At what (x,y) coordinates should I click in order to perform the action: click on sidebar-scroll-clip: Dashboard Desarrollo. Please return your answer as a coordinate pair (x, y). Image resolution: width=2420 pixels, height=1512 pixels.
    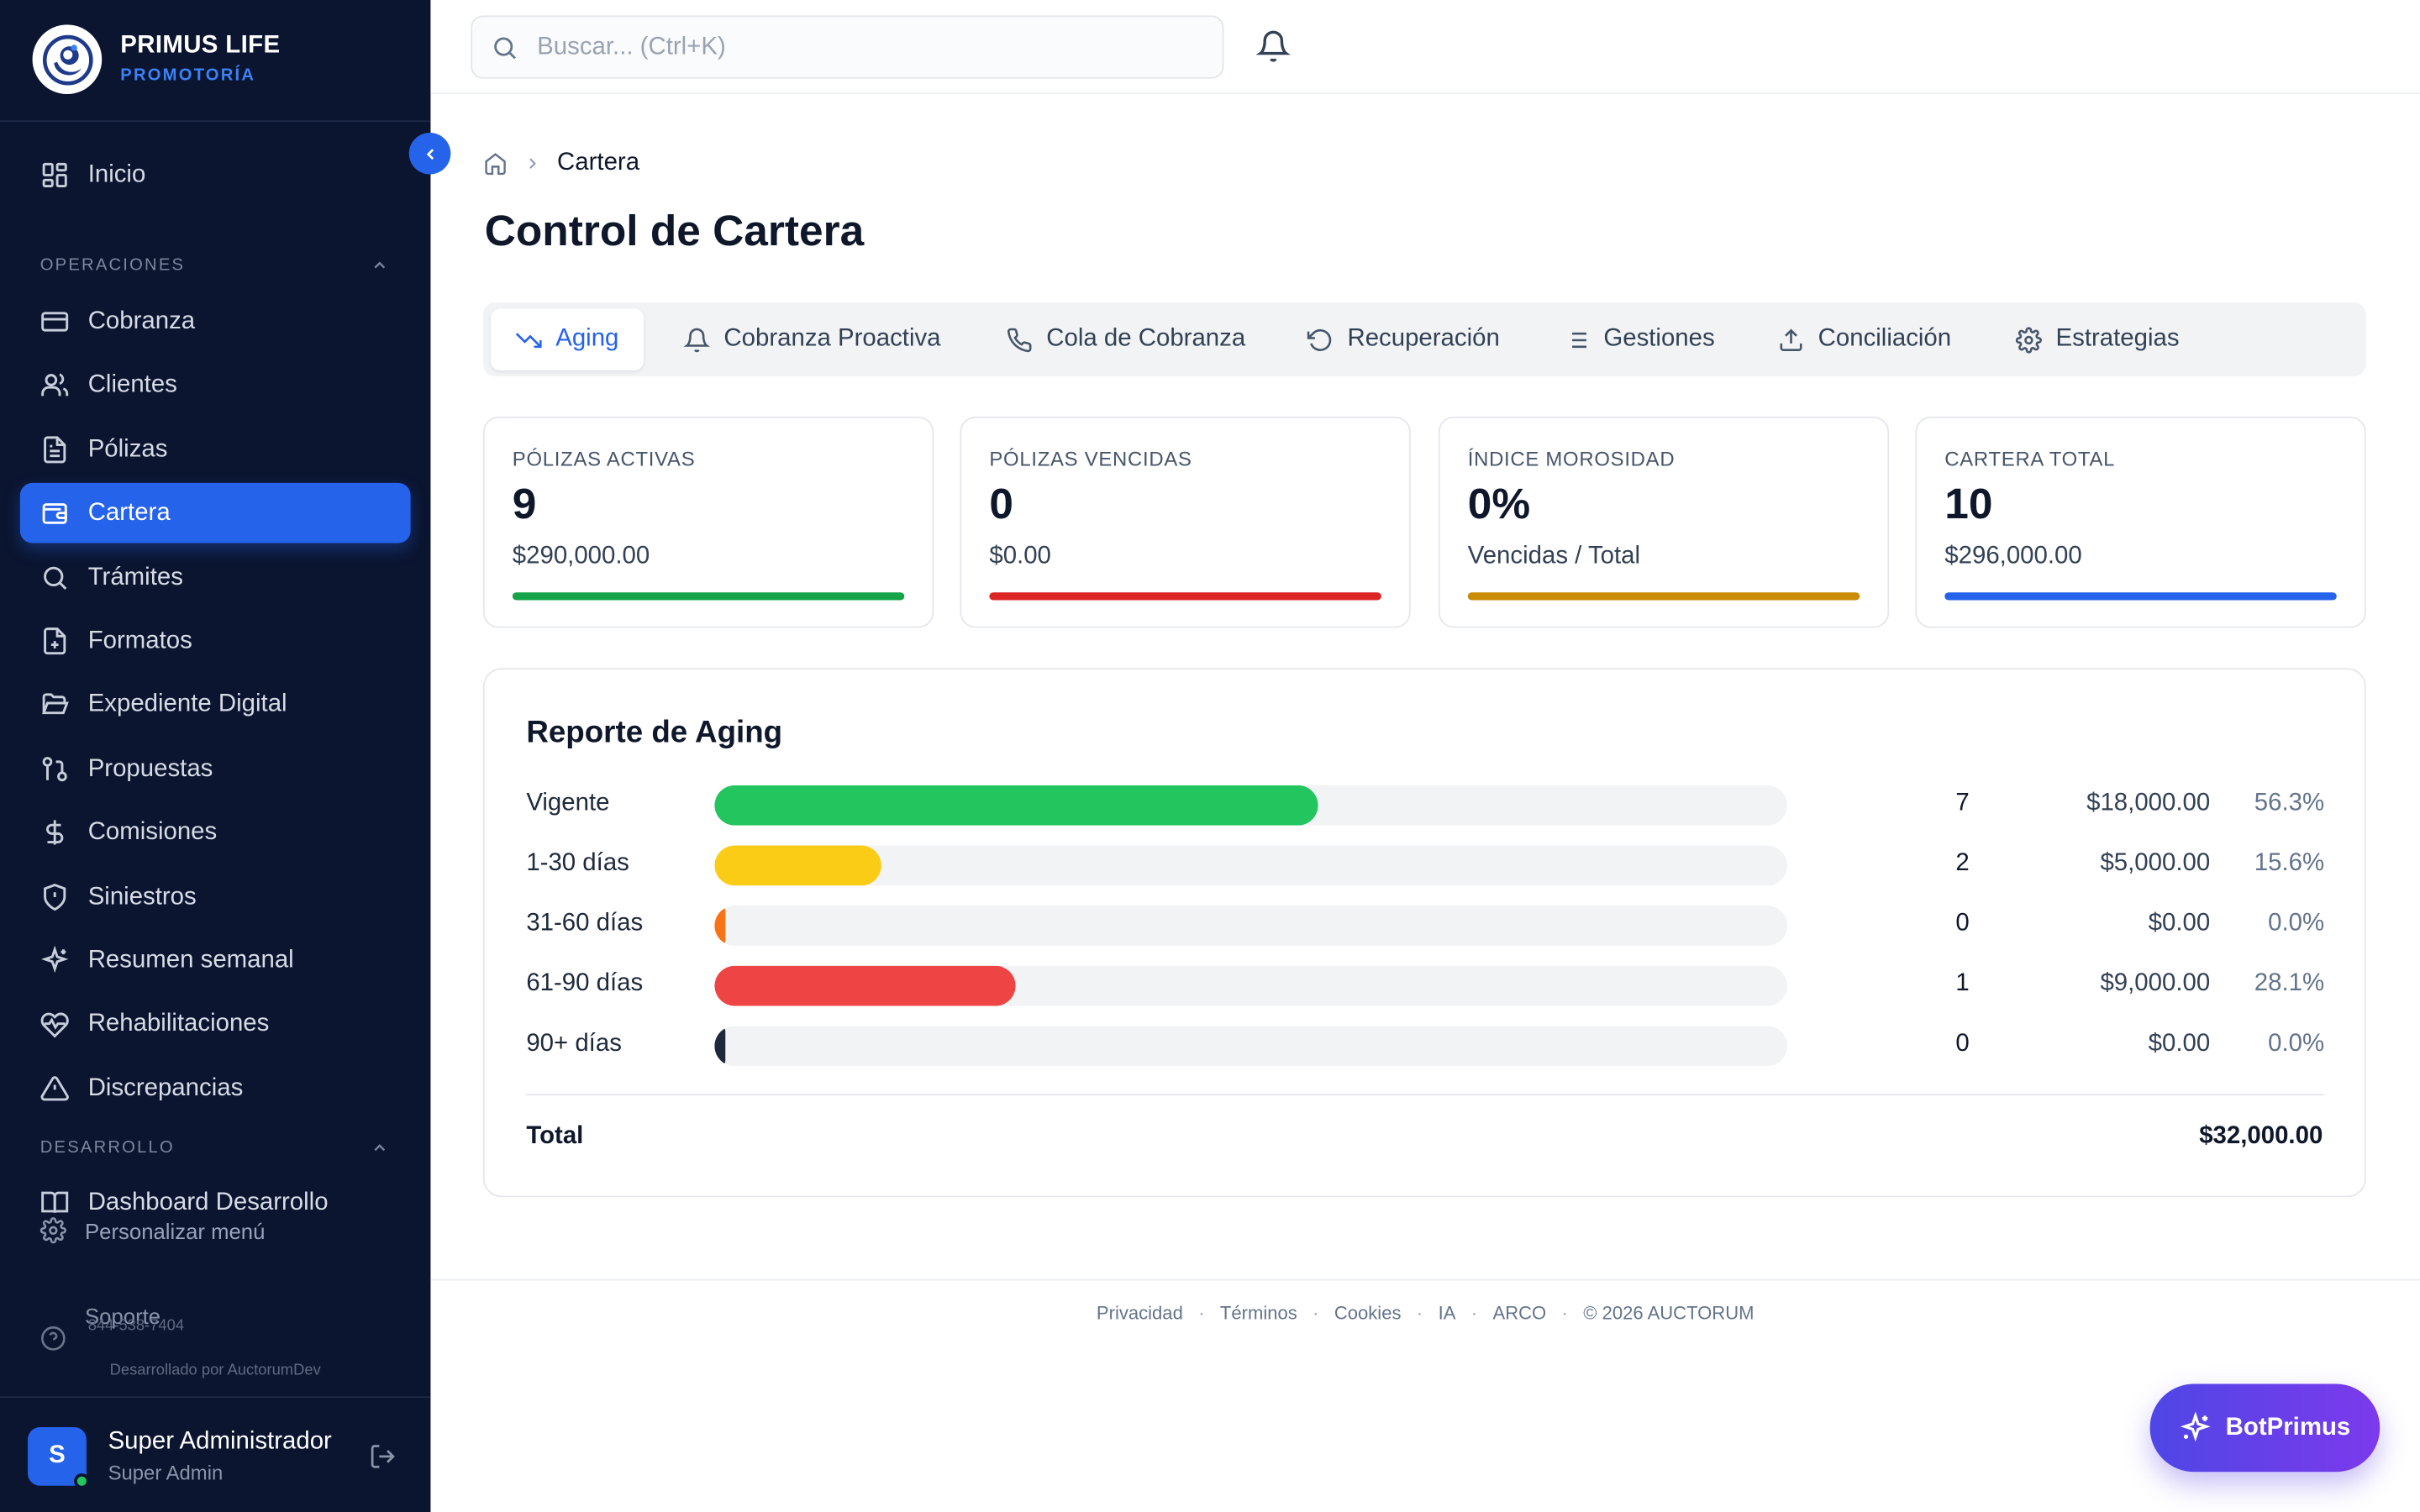
    Looking at the image, I should click on (215, 1194).